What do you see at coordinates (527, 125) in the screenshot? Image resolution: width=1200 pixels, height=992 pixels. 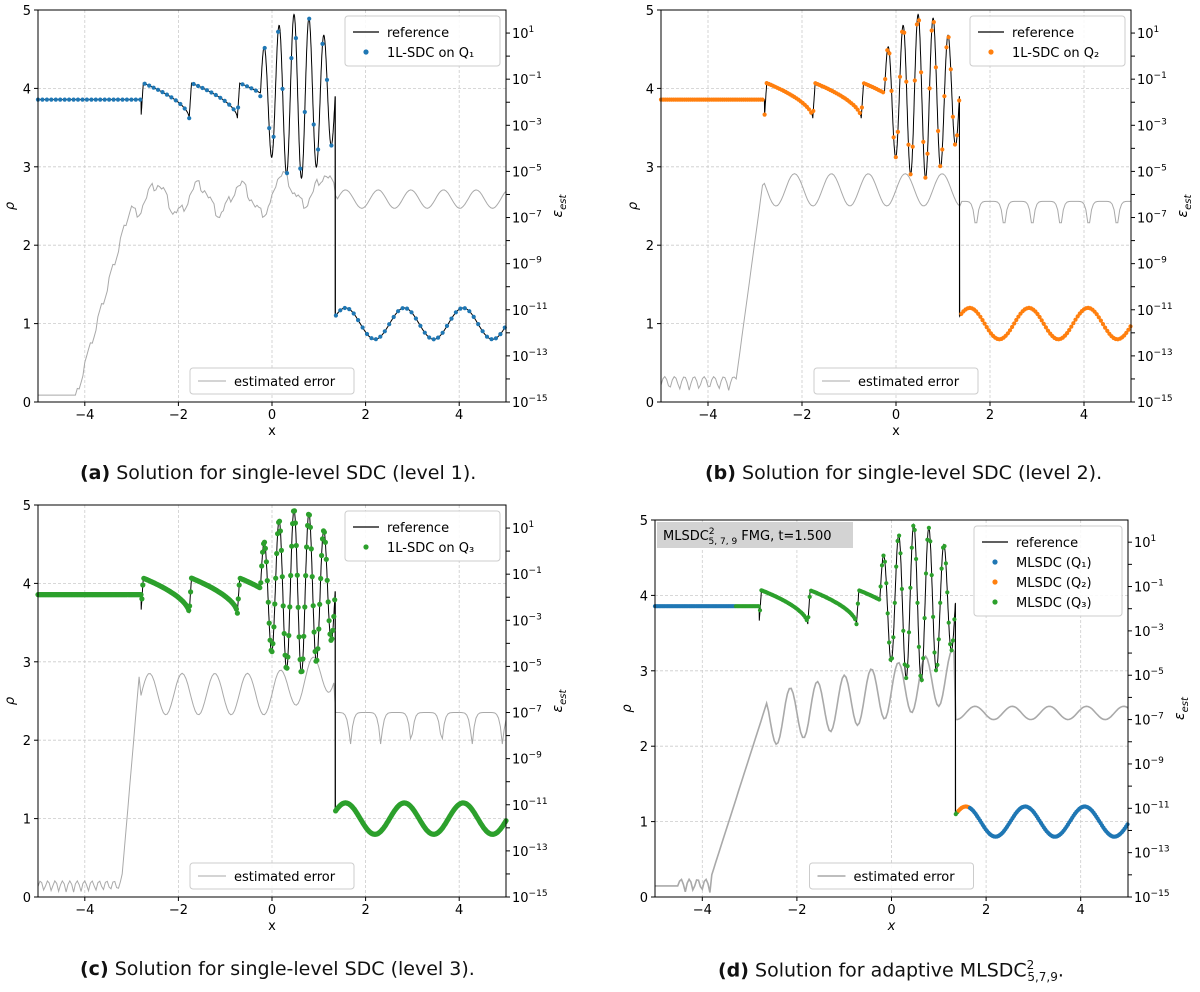 I see `y2-tick-label: 10⁻³` at bounding box center [527, 125].